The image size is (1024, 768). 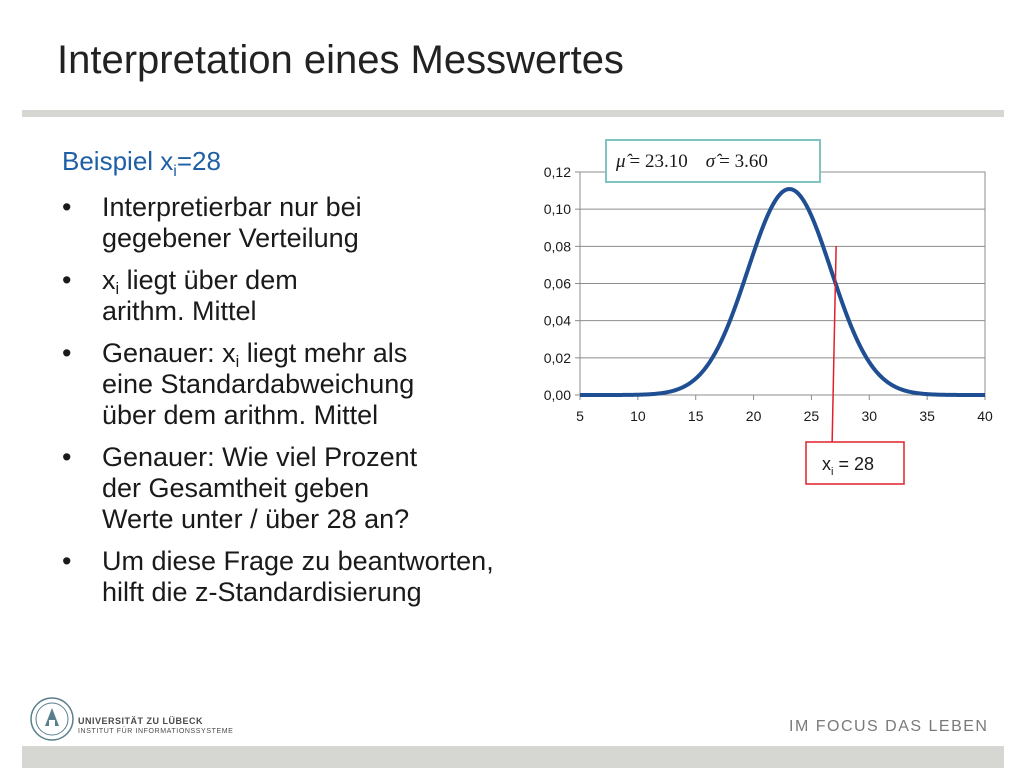 What do you see at coordinates (691, 161) in the screenshot?
I see `parameter-formula: μ̂ = 23.10 σ̂ = 3.60` at bounding box center [691, 161].